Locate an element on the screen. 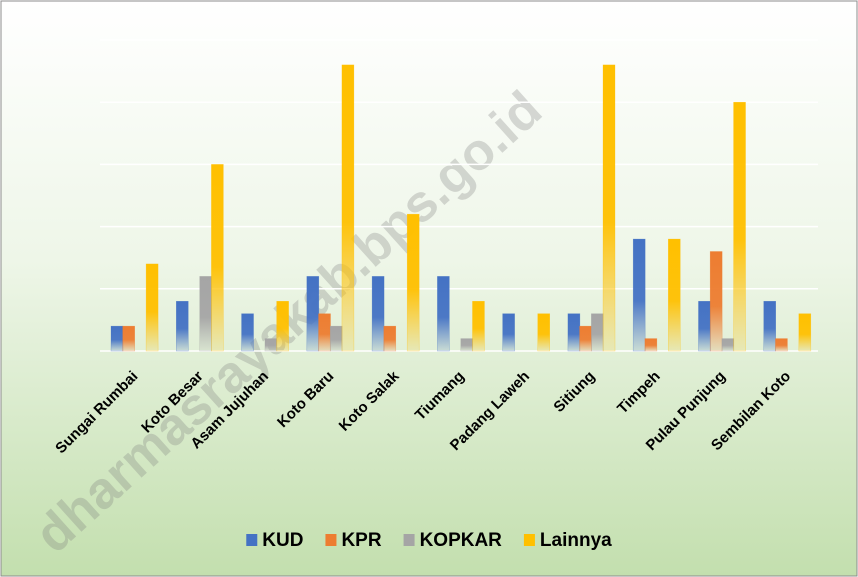 The image size is (858, 577). legend-item: Lainnya is located at coordinates (567, 540).